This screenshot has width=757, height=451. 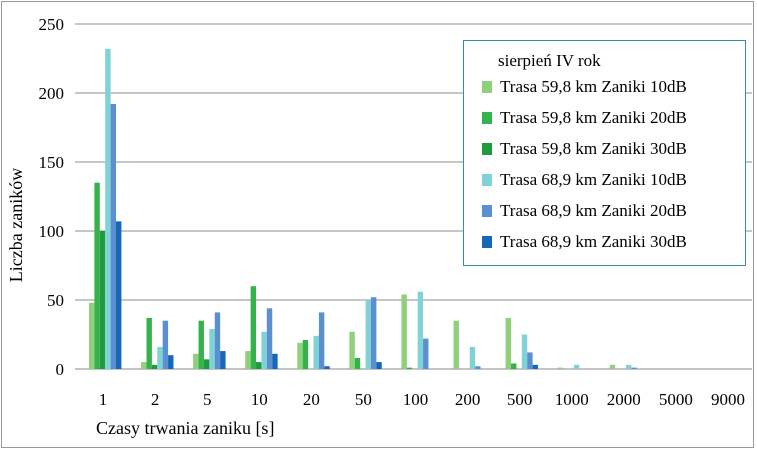 I want to click on x-axis-ticks: 1 2 5 10 20 50 100 200 500 1000 2000 5000 9000, so click(x=422, y=399).